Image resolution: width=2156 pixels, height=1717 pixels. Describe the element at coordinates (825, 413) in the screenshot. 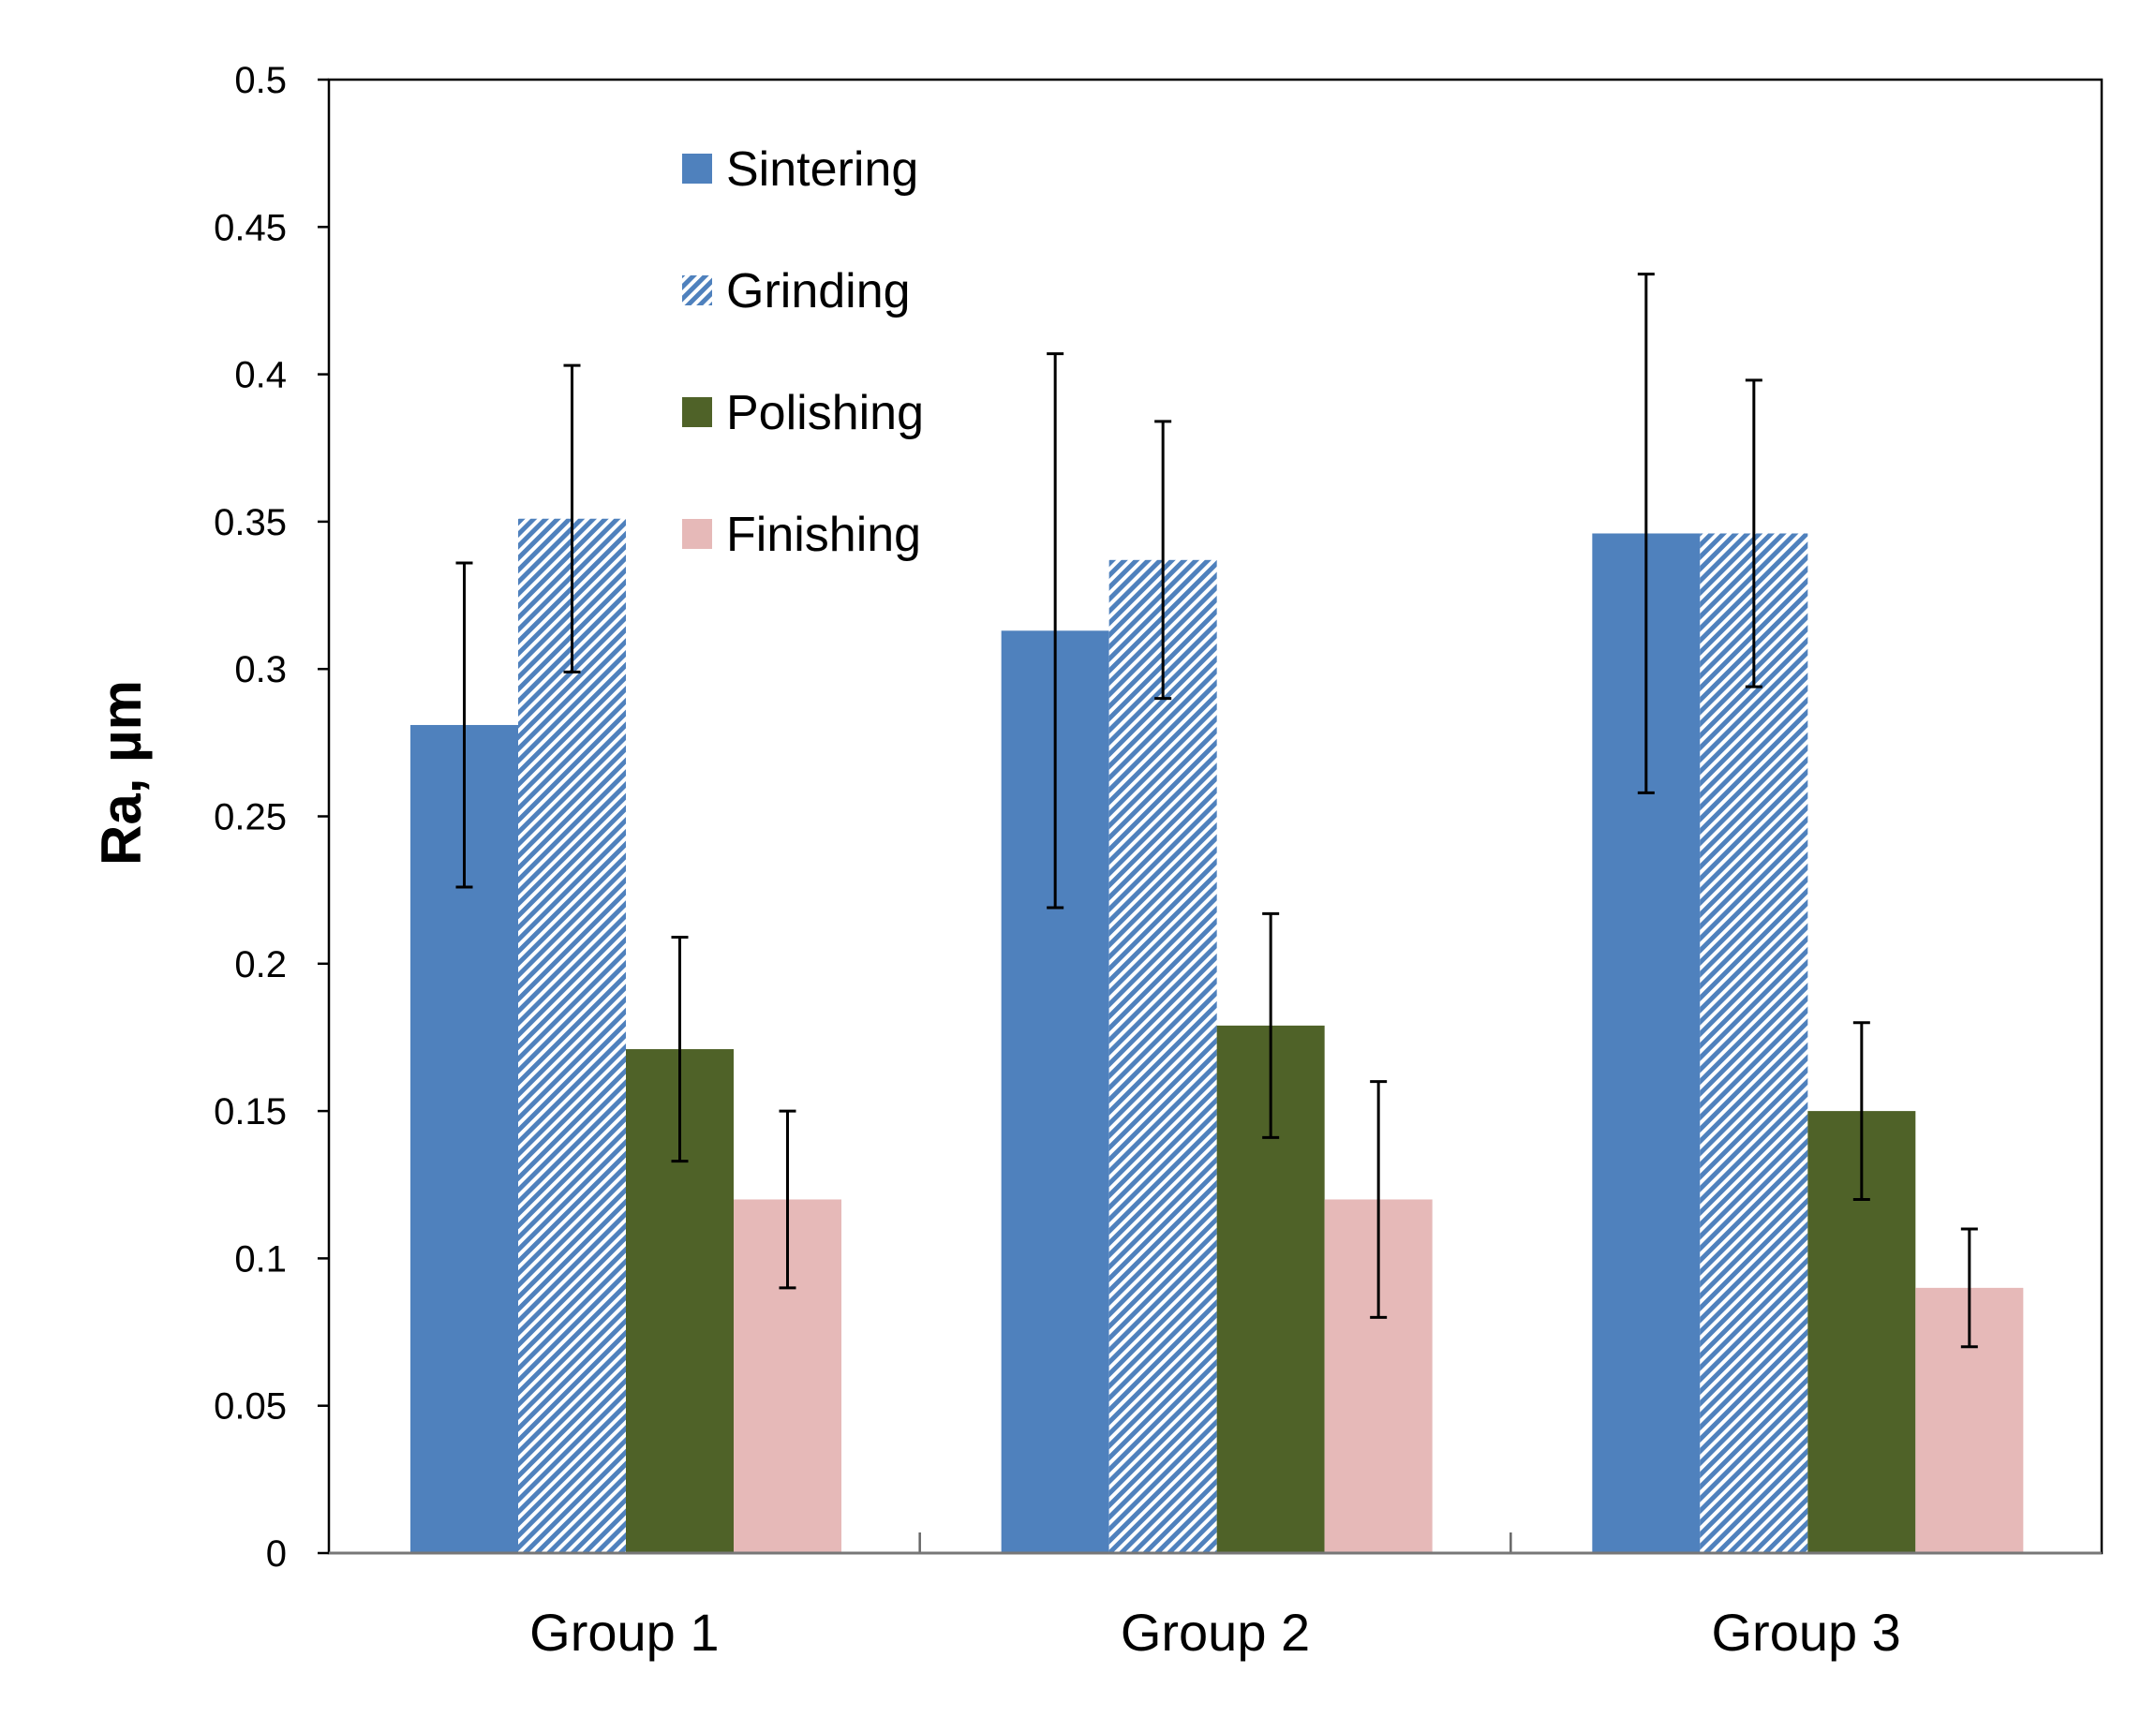

I see `legend-label: Polishing` at that location.